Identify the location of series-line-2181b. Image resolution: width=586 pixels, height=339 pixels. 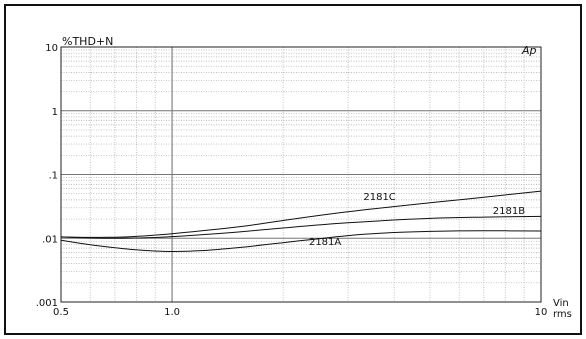
(301, 227).